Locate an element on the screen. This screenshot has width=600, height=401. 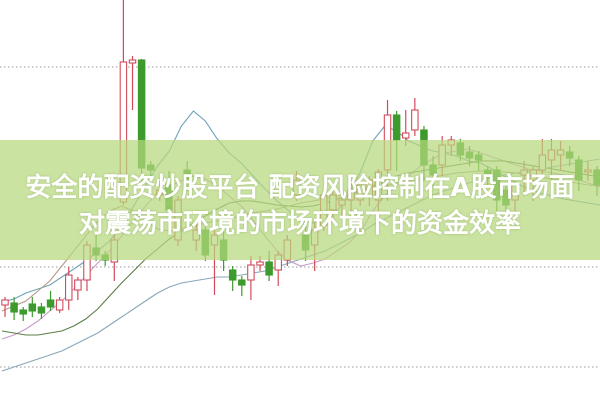
title-line-1: 安全的配资炒股平台 配资风险控制在A股市场面 is located at coordinates (300, 188).